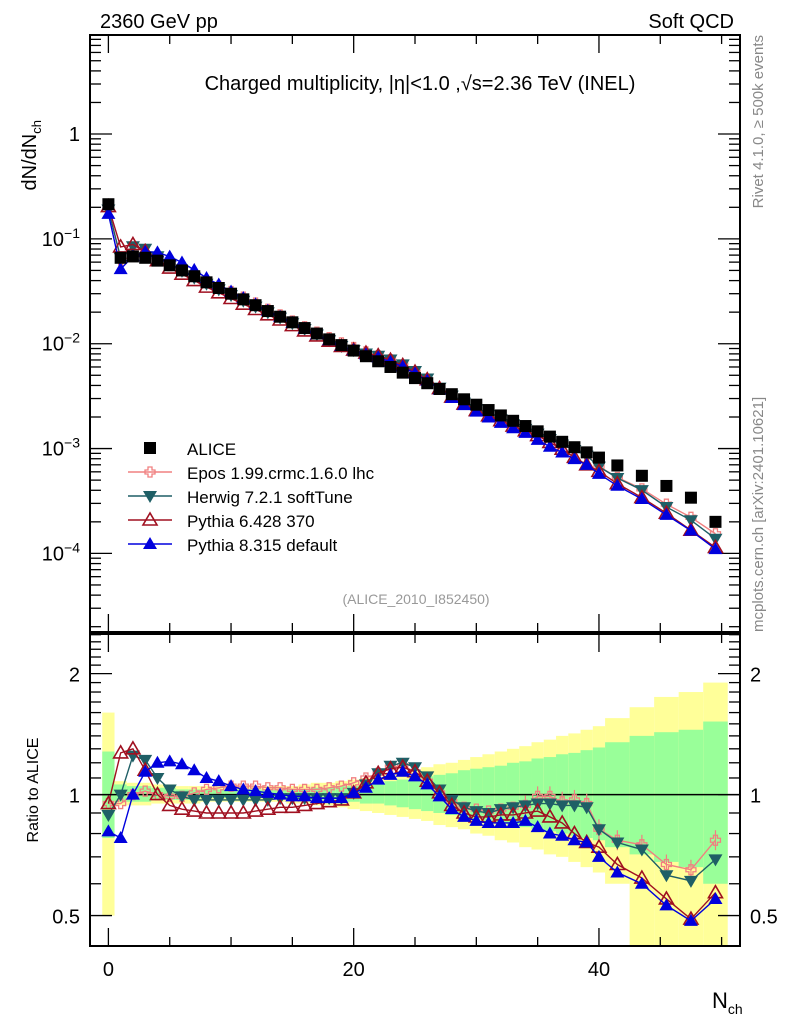  What do you see at coordinates (33, 790) in the screenshot?
I see `ratio-y-axis-label: Ratio to ALICE` at bounding box center [33, 790].